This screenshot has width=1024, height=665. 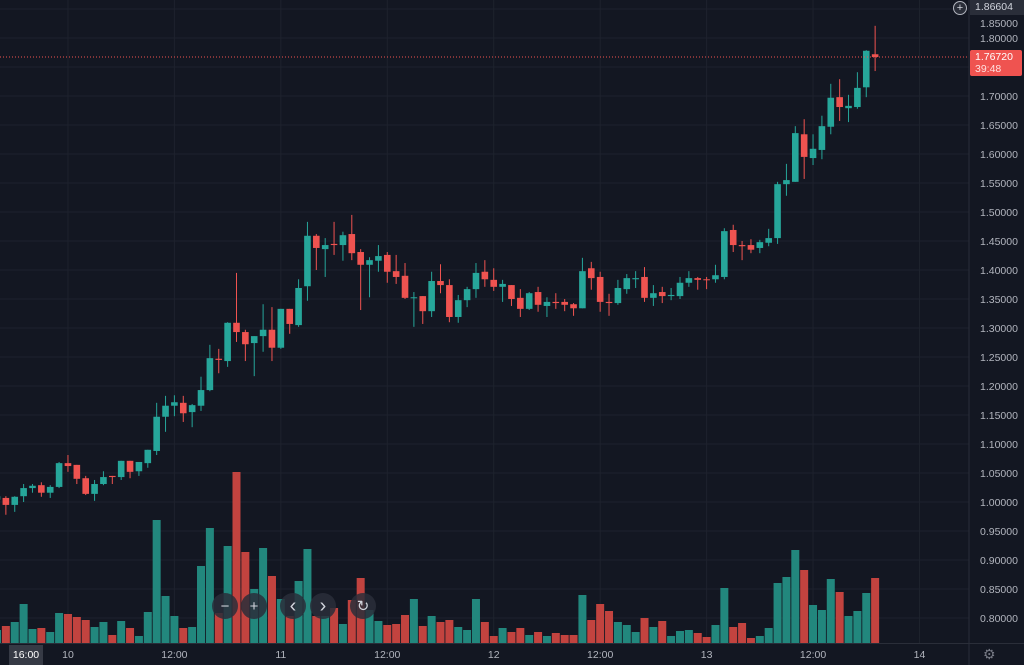 I want to click on price-tick-label: 1.25000, so click(x=999, y=358).